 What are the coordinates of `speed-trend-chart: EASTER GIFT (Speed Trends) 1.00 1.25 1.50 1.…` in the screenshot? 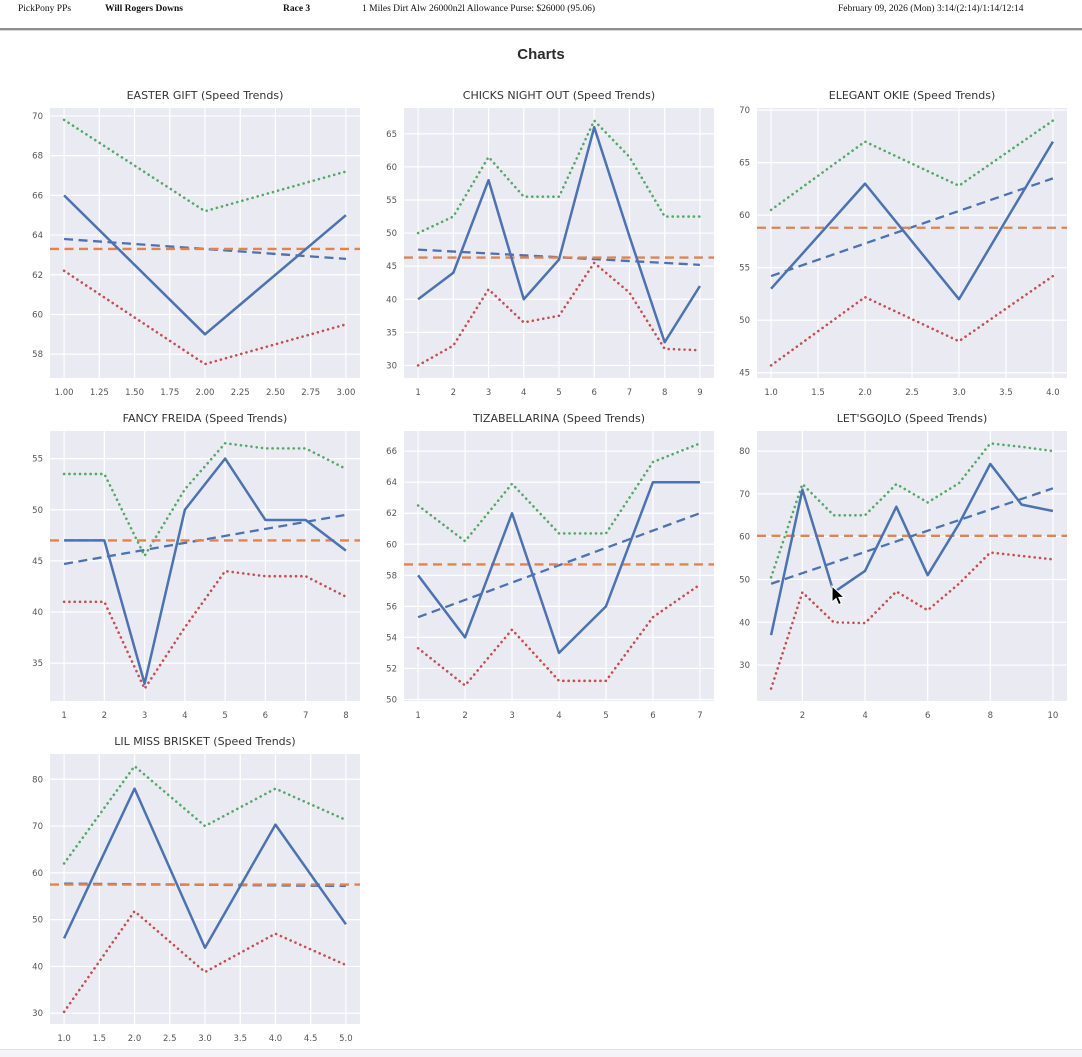 It's located at (188, 243).